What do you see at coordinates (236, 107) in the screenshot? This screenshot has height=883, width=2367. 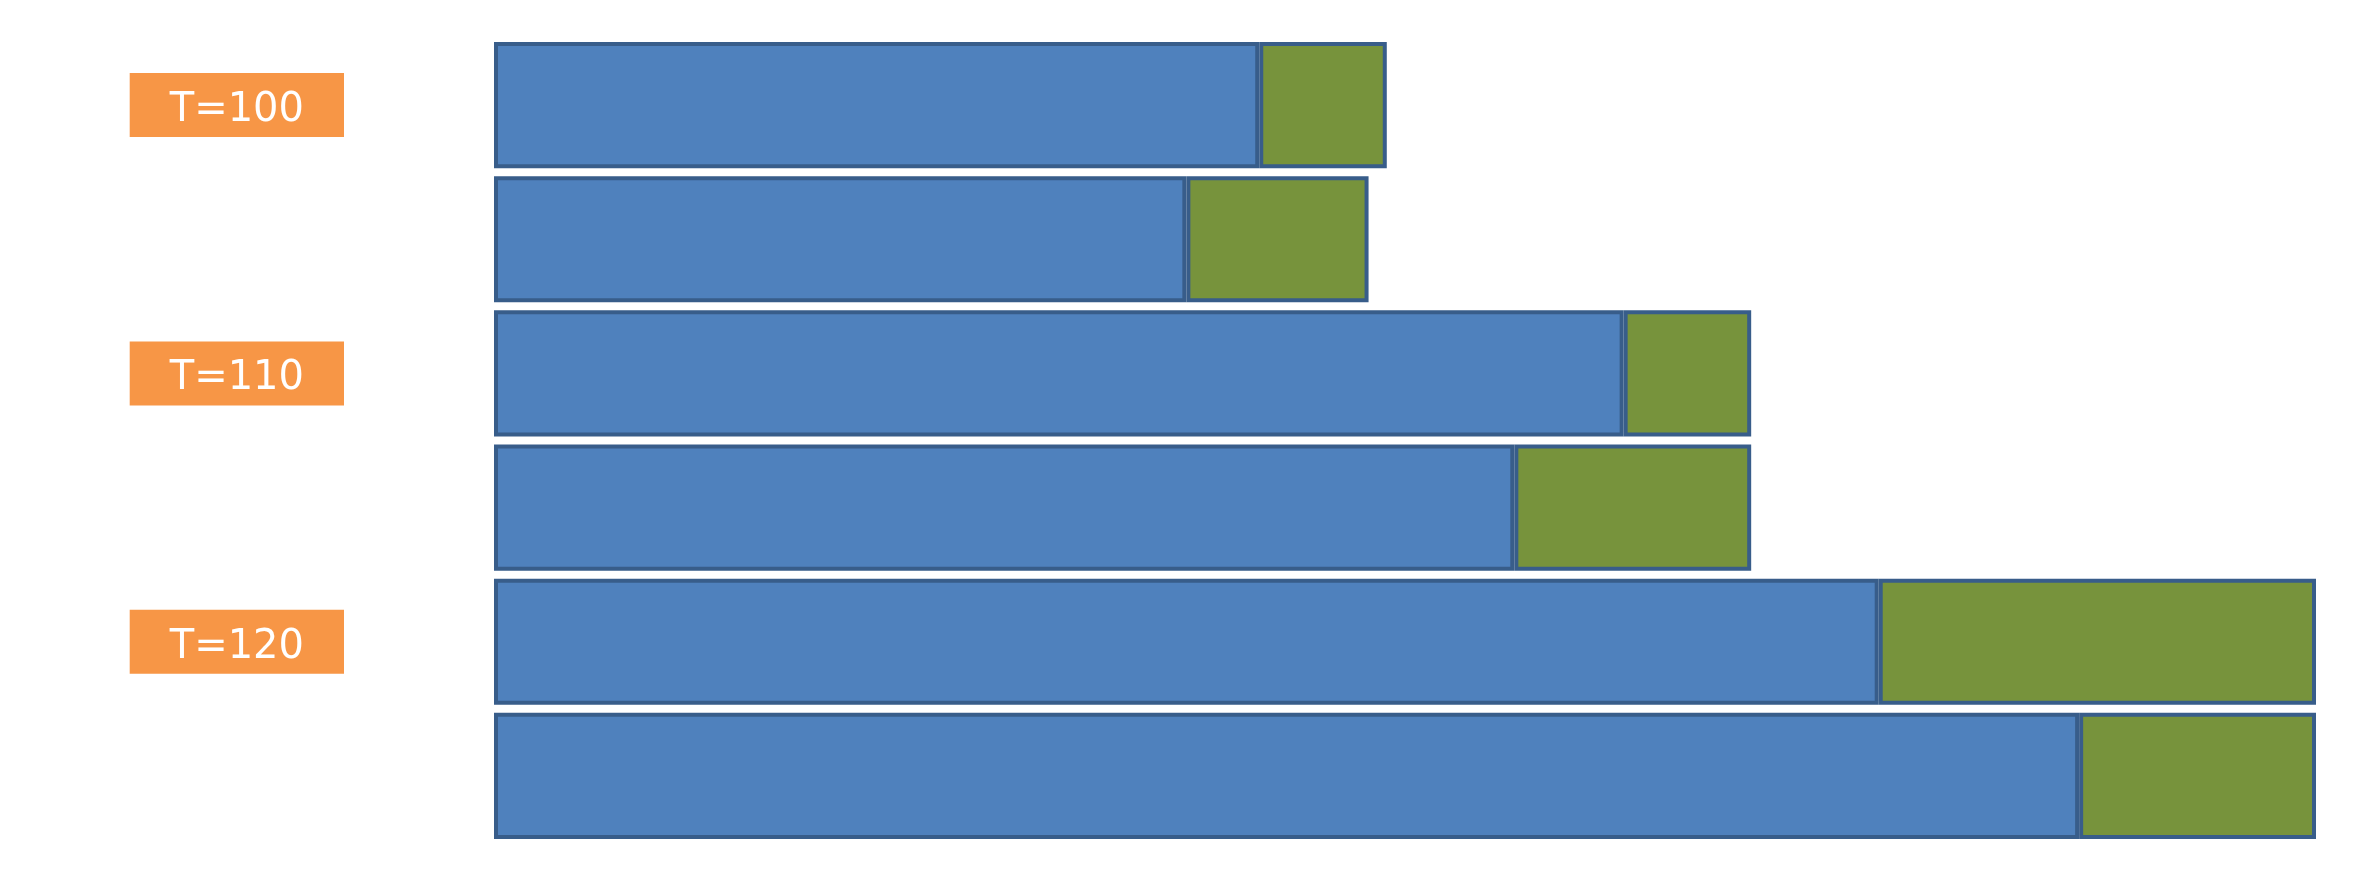 I see `y-tick-label: T=100` at bounding box center [236, 107].